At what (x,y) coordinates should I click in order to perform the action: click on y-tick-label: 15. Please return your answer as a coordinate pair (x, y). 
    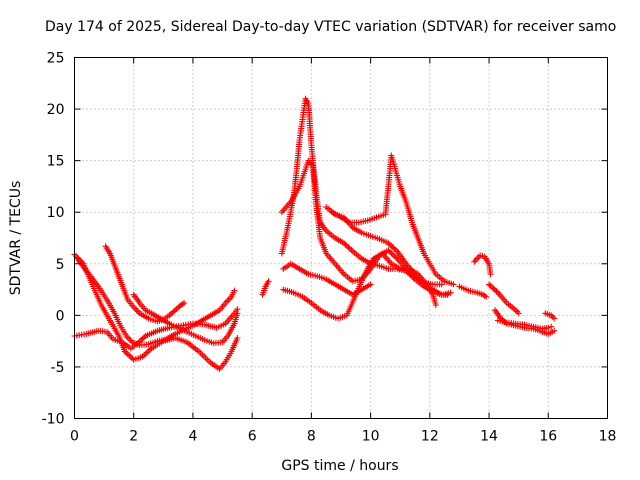
    Looking at the image, I should click on (56, 162).